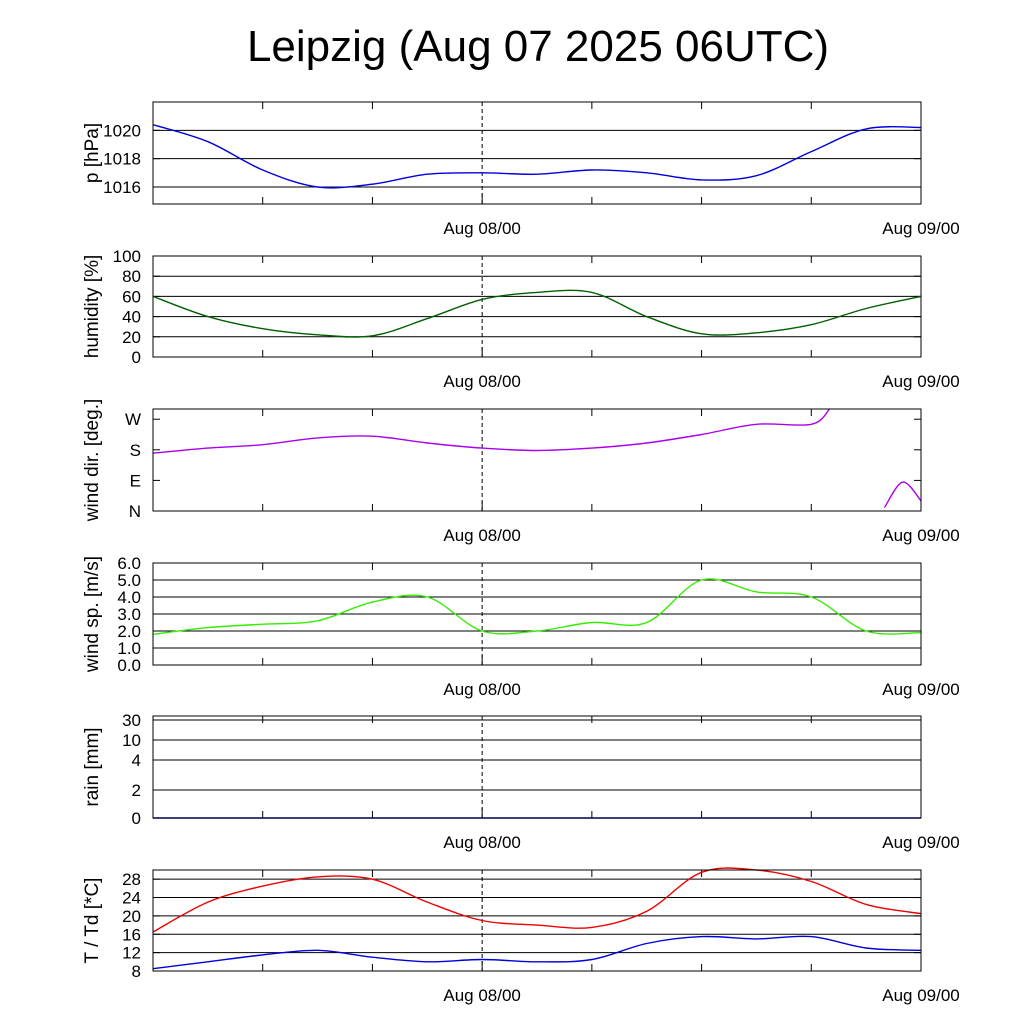 Image resolution: width=1024 pixels, height=1024 pixels. What do you see at coordinates (131, 934) in the screenshot?
I see `y-tick-label: 16` at bounding box center [131, 934].